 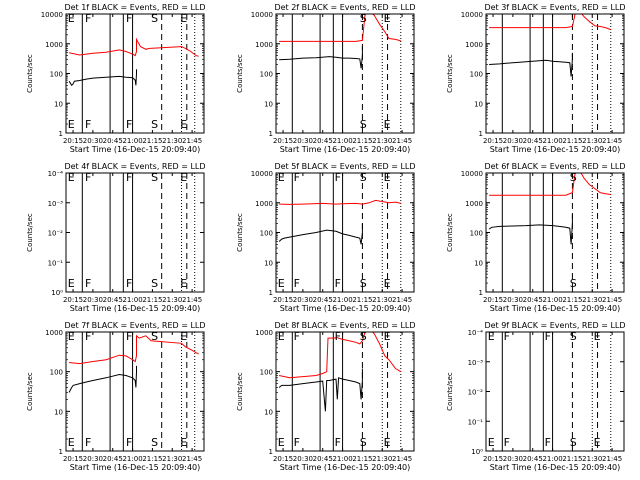 I want to click on y-tick-label: 10⁻¹, so click(x=476, y=422).